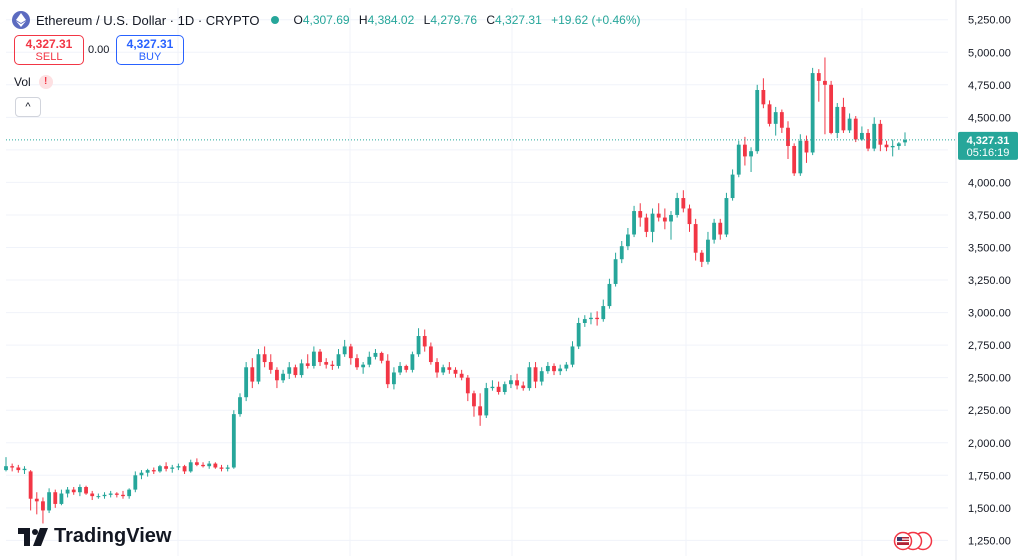 This screenshot has width=1024, height=560. What do you see at coordinates (148, 20) in the screenshot?
I see `symbol-title: Ethereum / U.S. Dollar · 1D · CRYPTO` at bounding box center [148, 20].